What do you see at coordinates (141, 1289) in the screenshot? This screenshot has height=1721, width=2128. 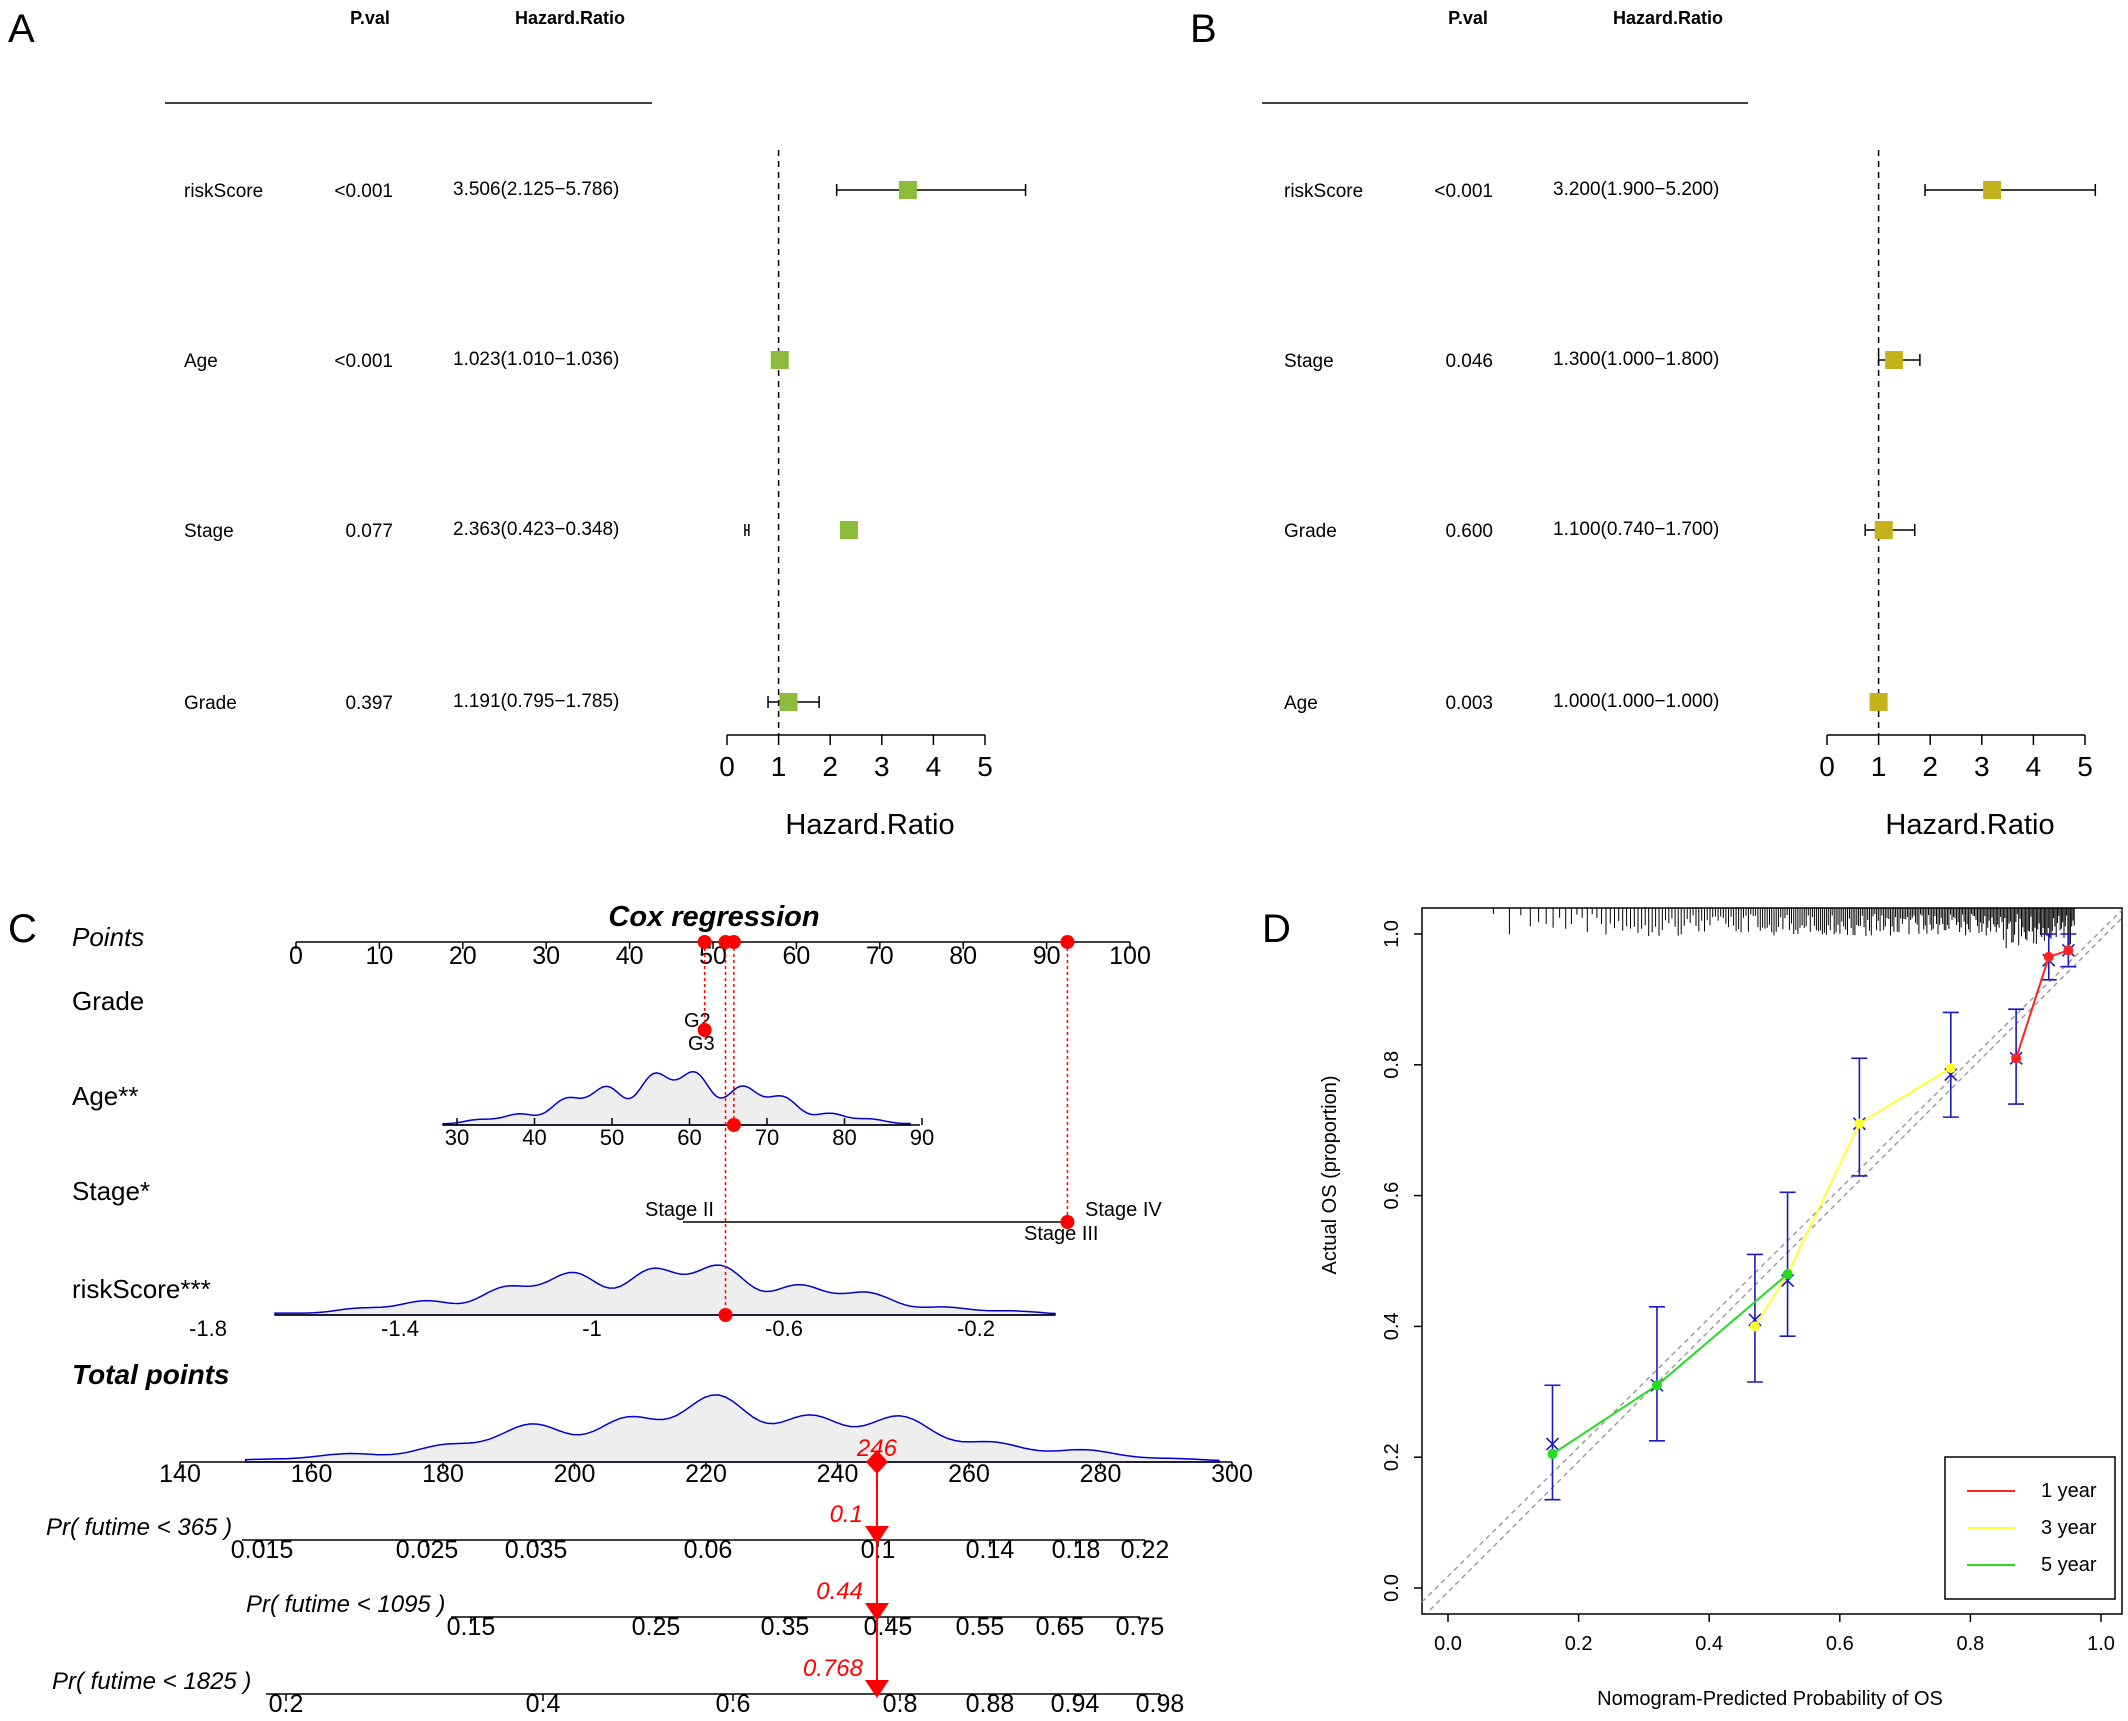 I see `scale-label-riskscore: riskScore***` at bounding box center [141, 1289].